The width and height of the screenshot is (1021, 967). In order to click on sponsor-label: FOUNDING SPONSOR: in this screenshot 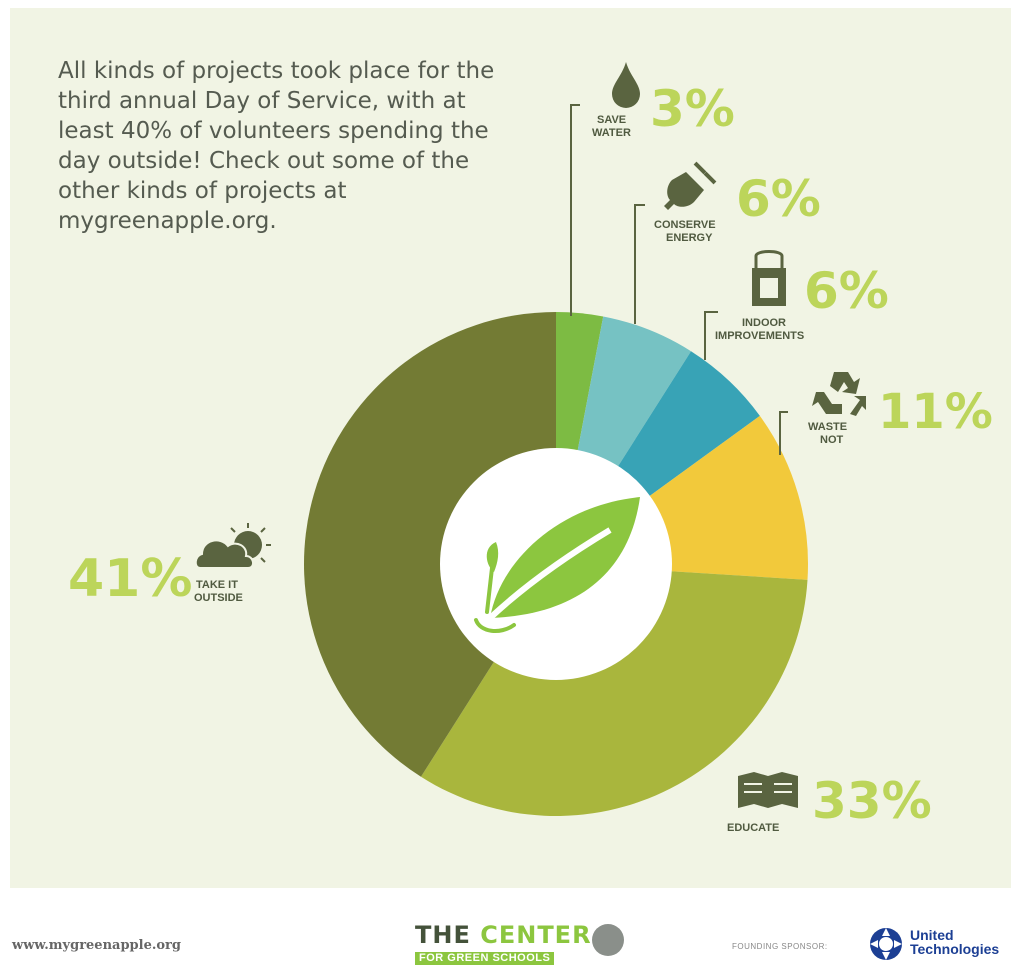, I will do `click(780, 946)`.